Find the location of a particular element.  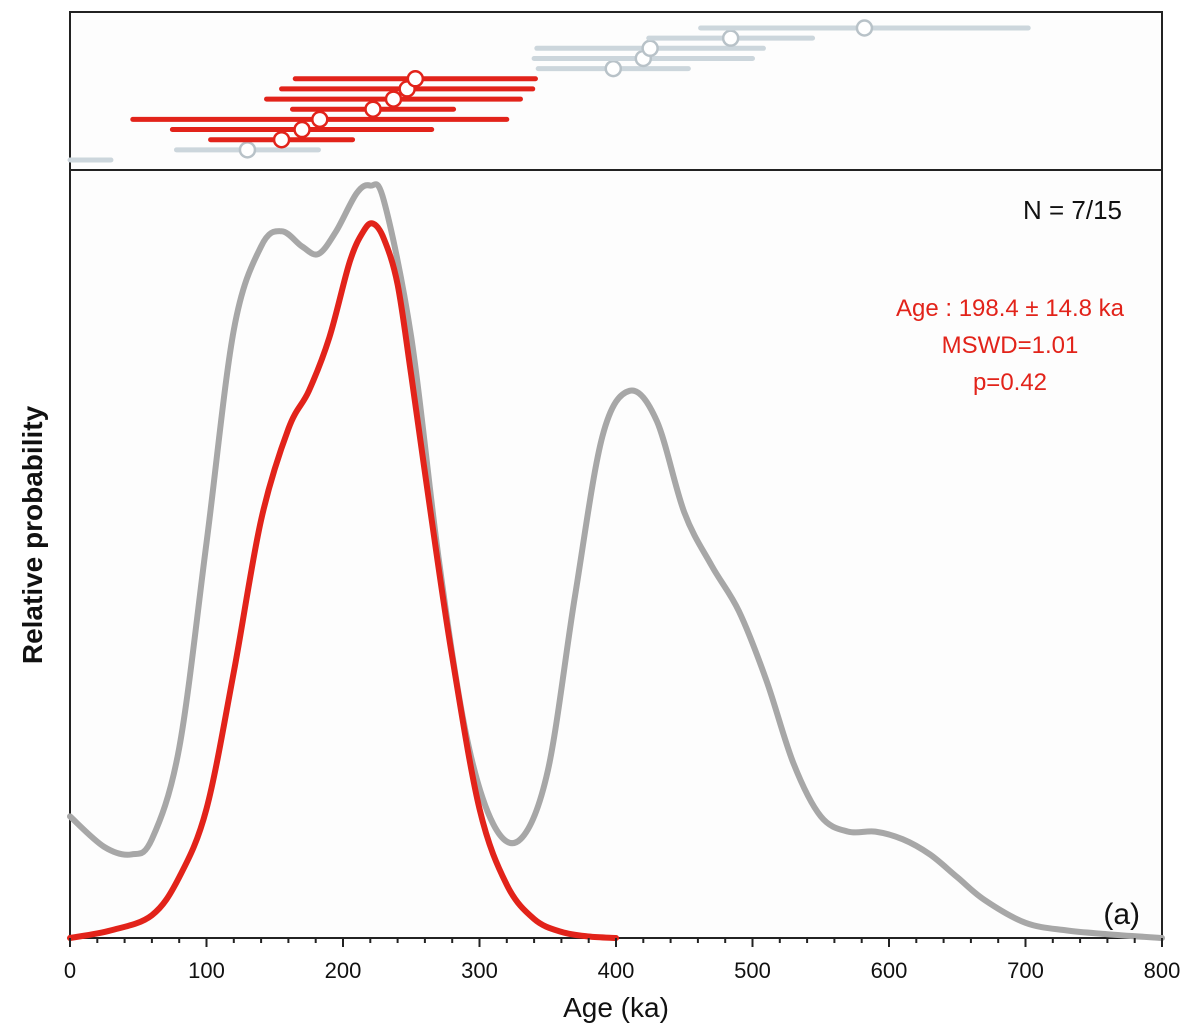

x-tick-label: 500 is located at coordinates (752, 970).